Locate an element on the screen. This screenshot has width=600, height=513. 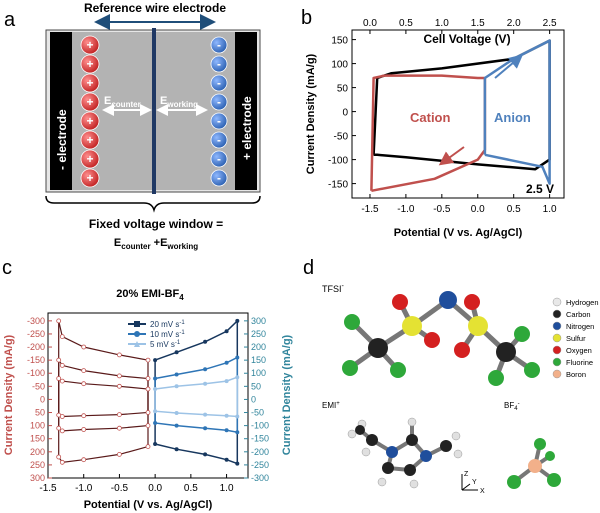
series-anion is located at coordinates (517, 112).